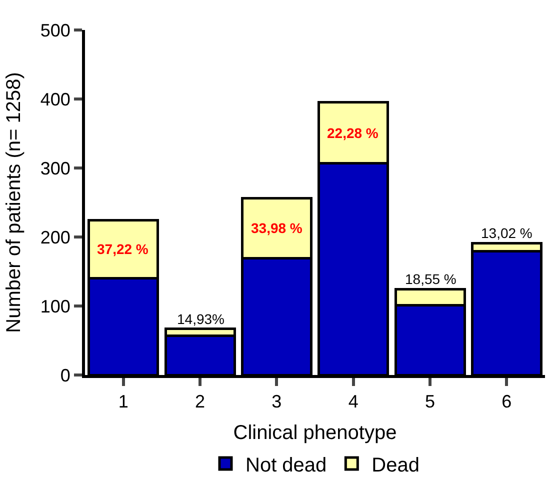 Image resolution: width=555 pixels, height=493 pixels. What do you see at coordinates (506, 233) in the screenshot?
I see `annotation: 13,02 %` at bounding box center [506, 233].